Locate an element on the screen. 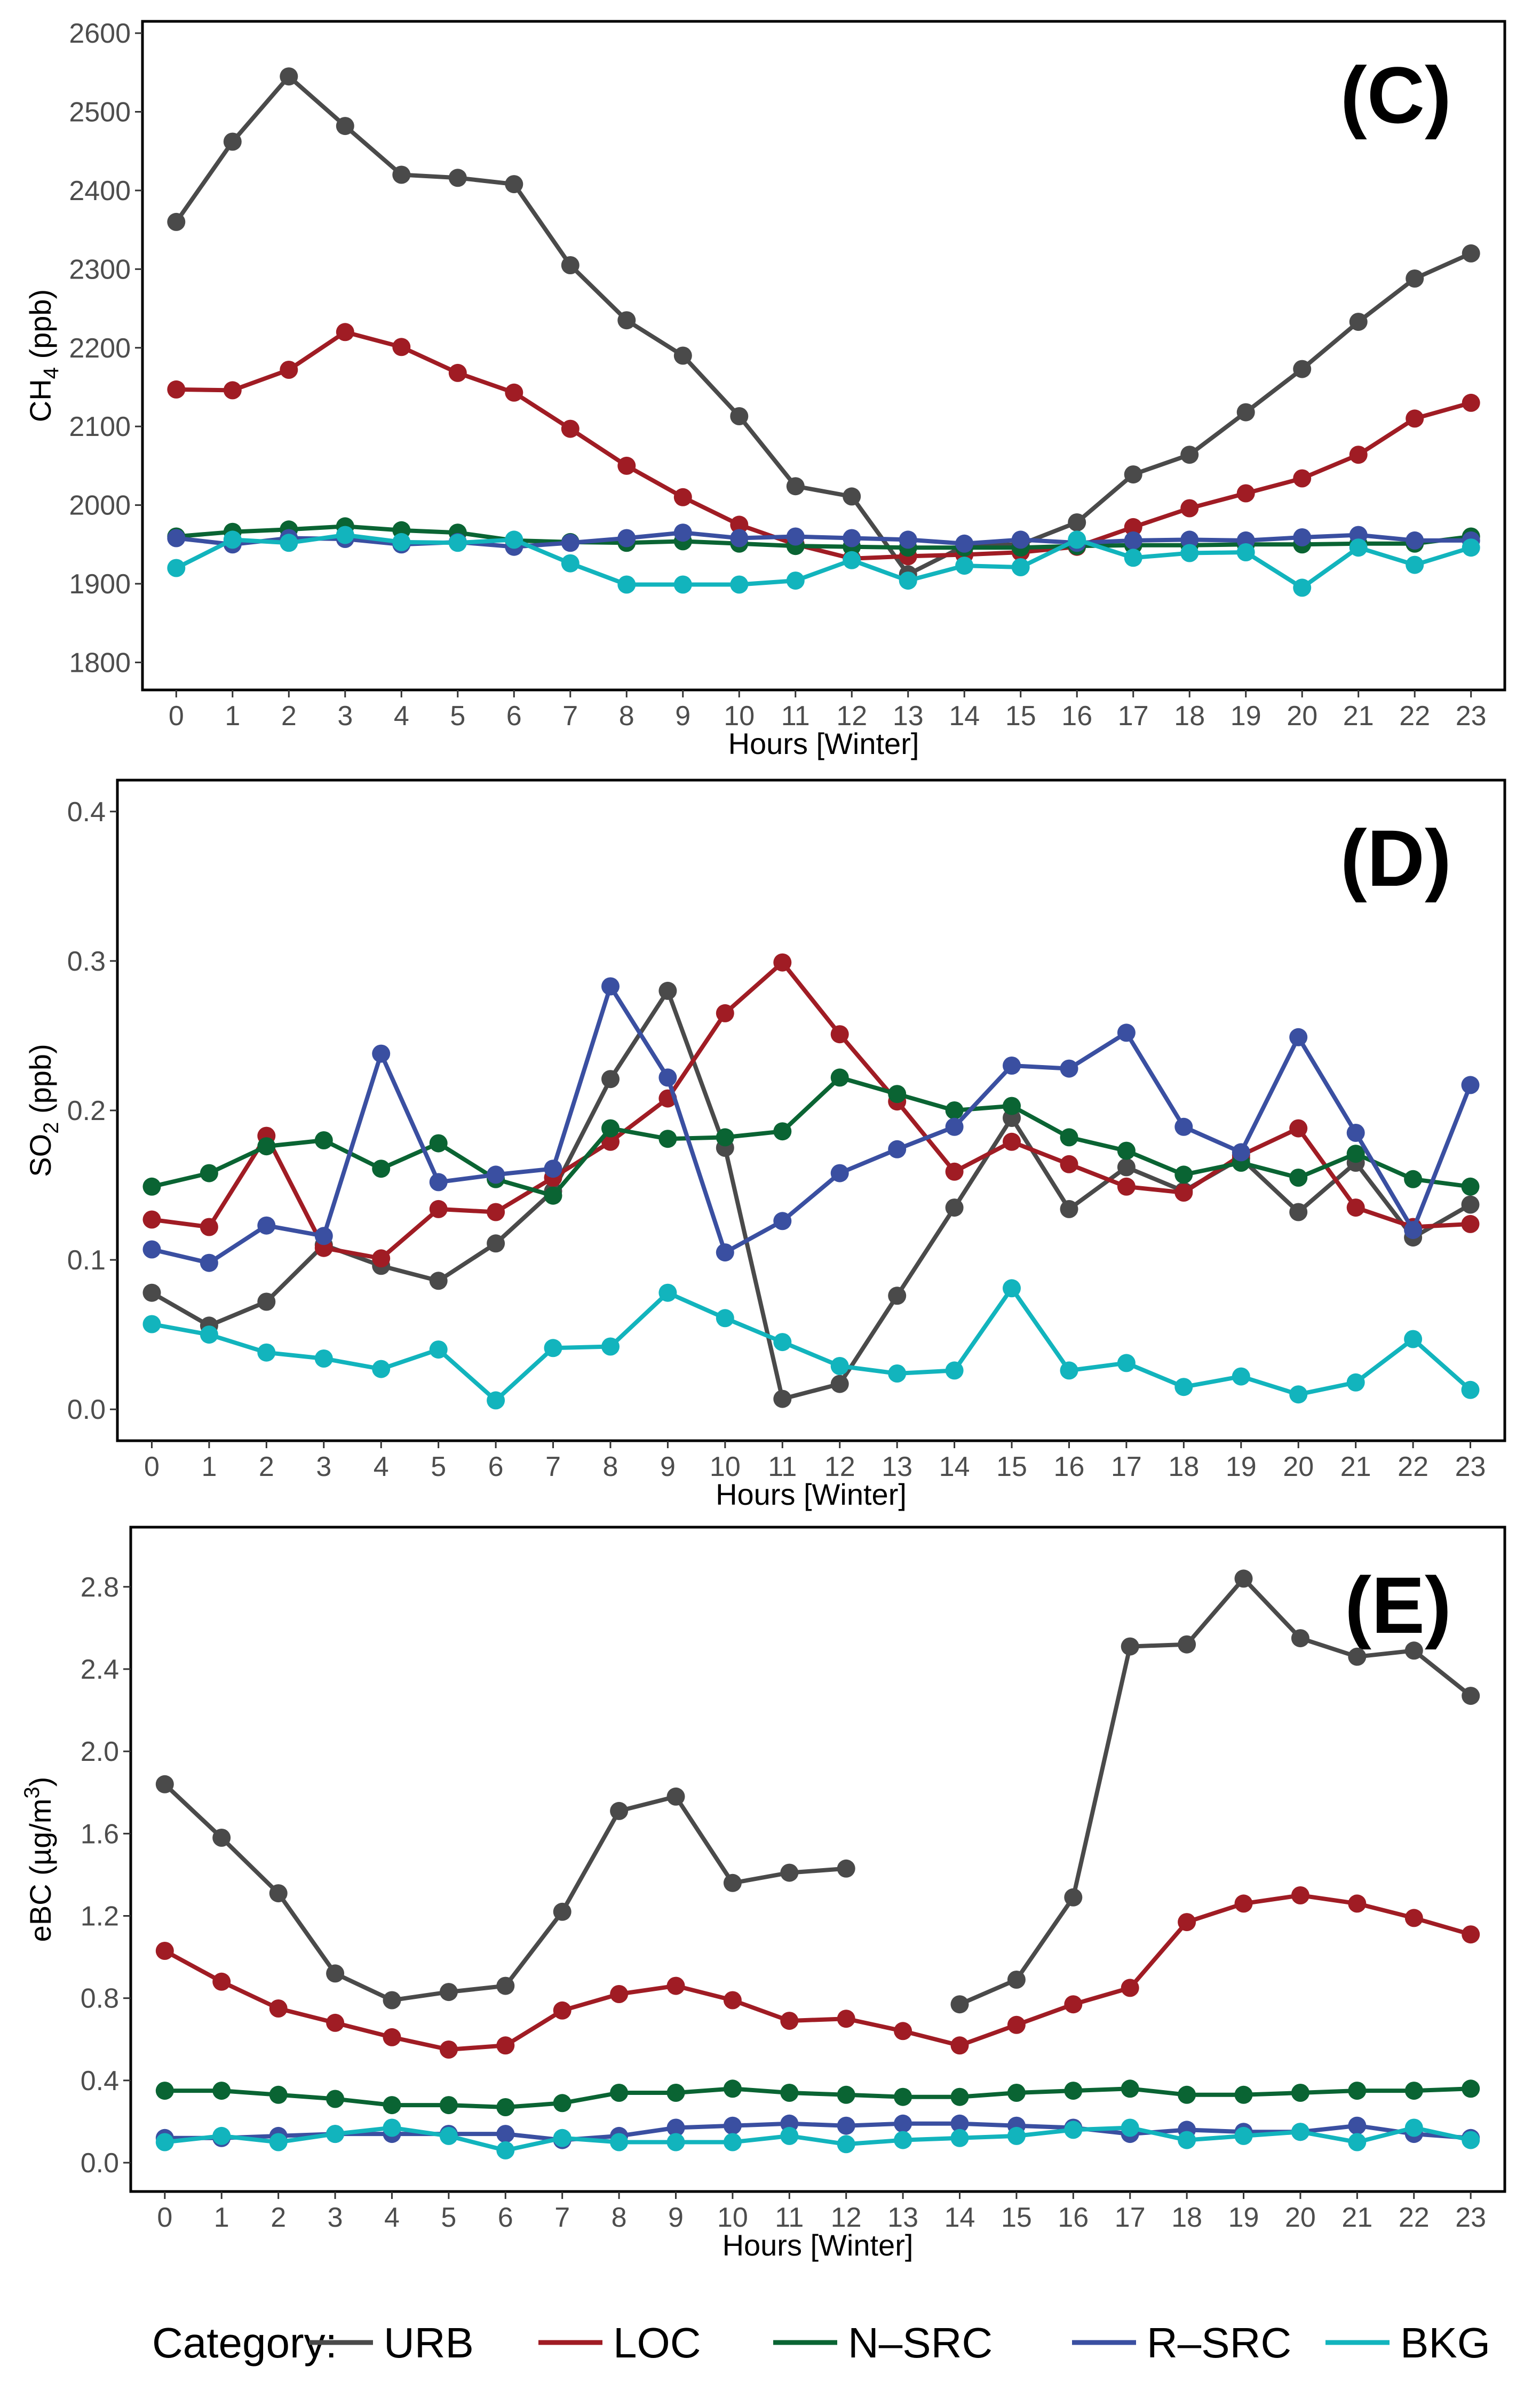 The image size is (1540, 2390). y-tick-label: 2.8 is located at coordinates (100, 1587).